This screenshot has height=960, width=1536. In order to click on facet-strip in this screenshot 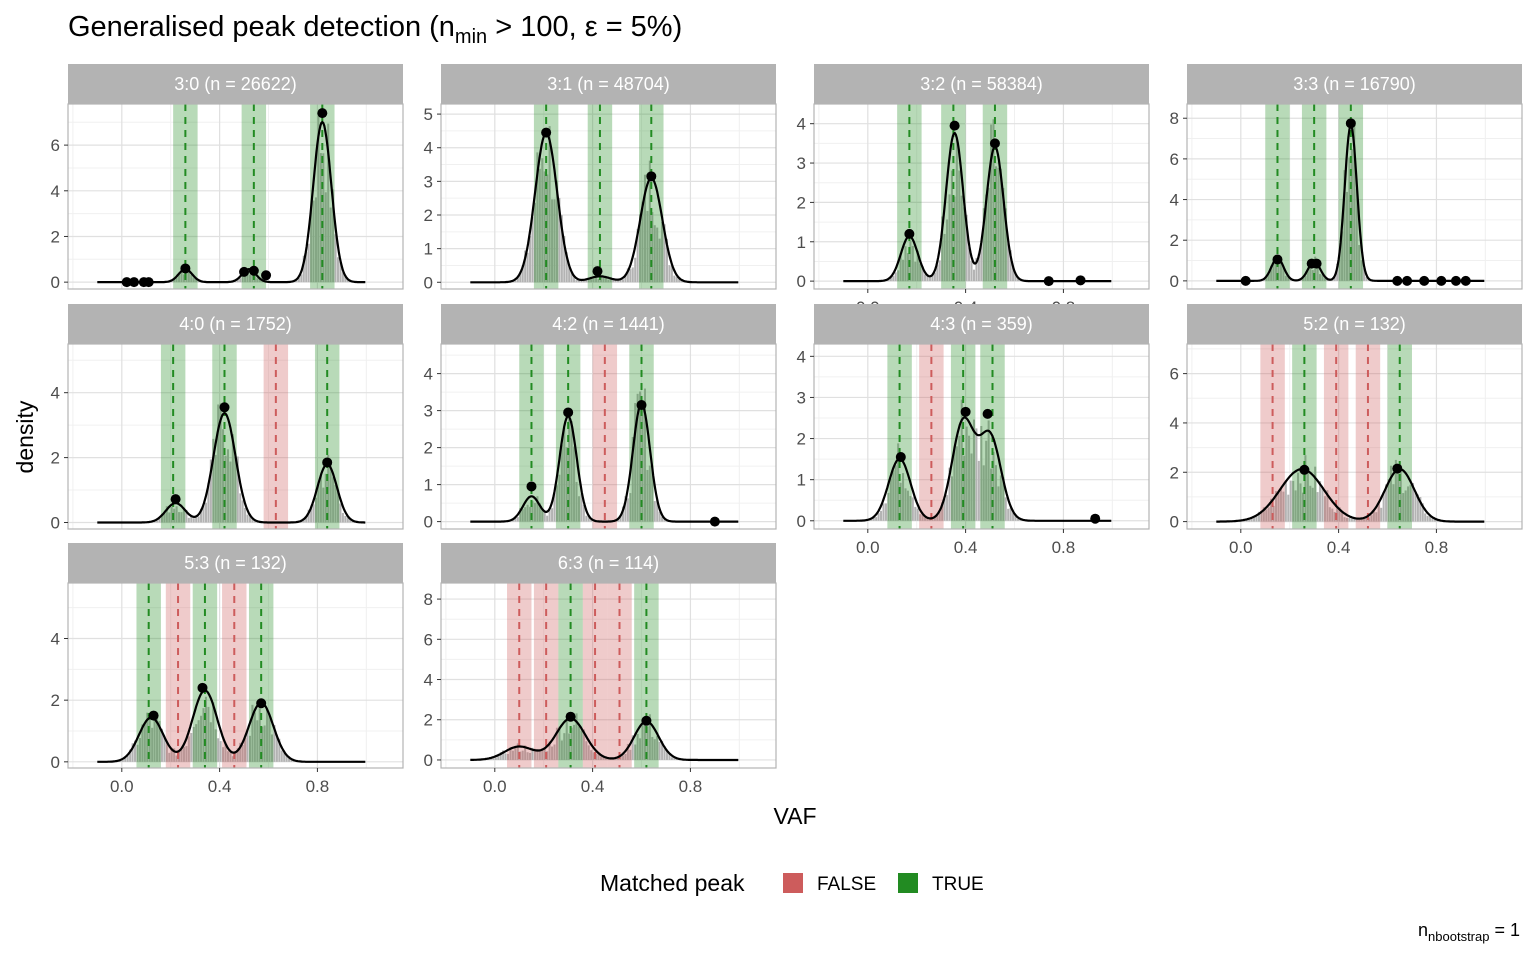, I will do `click(235, 324)`.